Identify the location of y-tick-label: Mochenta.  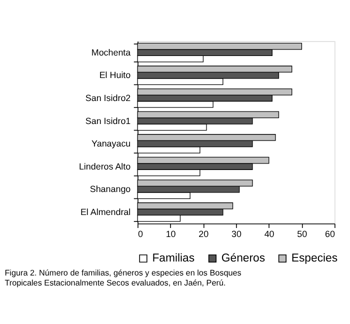
(111, 52).